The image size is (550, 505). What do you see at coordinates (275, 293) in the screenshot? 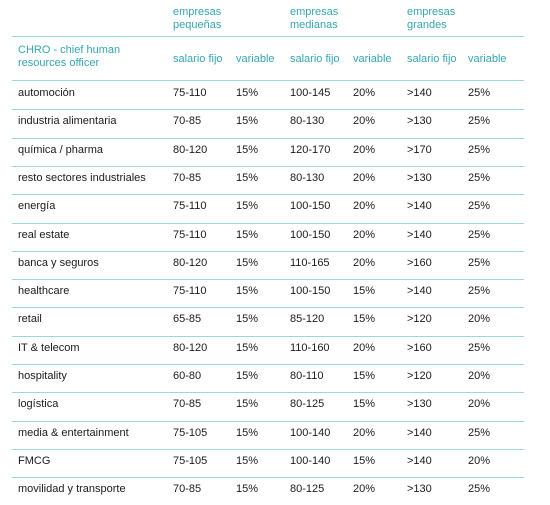
I see `table-row: healthcare 75-110 15% 100-150 15% >140 25%` at bounding box center [275, 293].